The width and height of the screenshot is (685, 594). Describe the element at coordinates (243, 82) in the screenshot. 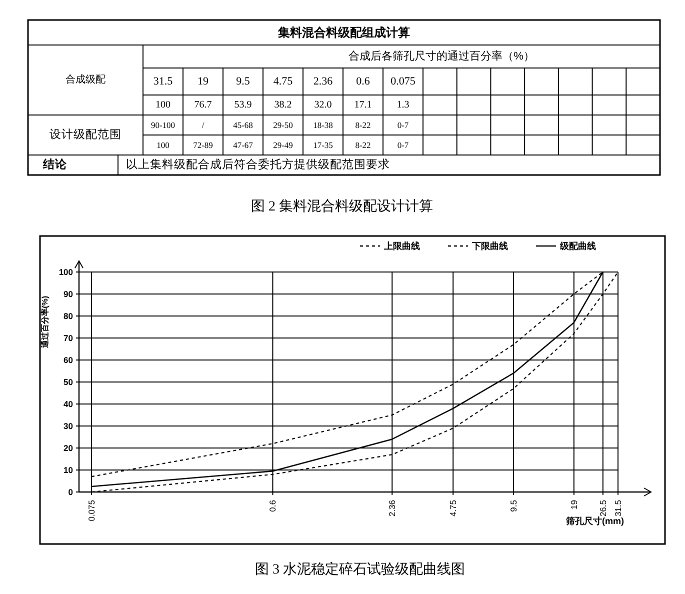

I see `category-label: 9.5` at that location.